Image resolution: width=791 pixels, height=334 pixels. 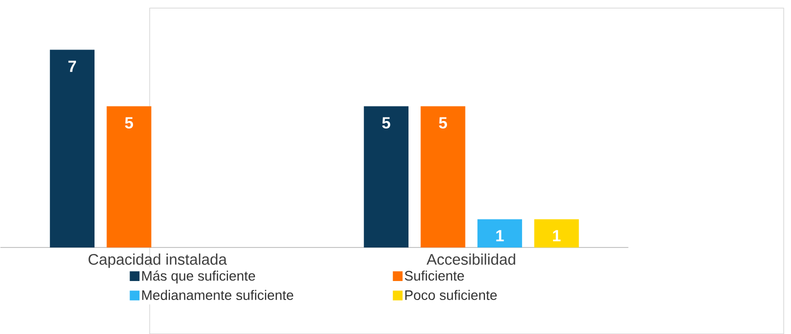 What do you see at coordinates (72, 66) in the screenshot?
I see `data-label: 7` at bounding box center [72, 66].